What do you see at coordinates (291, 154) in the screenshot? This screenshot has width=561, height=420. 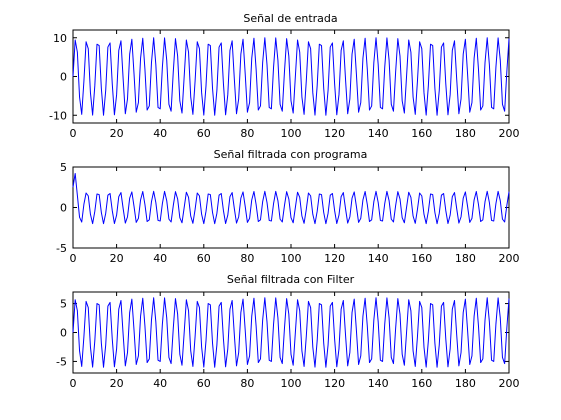 I see `title-program-filtered: Señal filtrada con programa` at bounding box center [291, 154].